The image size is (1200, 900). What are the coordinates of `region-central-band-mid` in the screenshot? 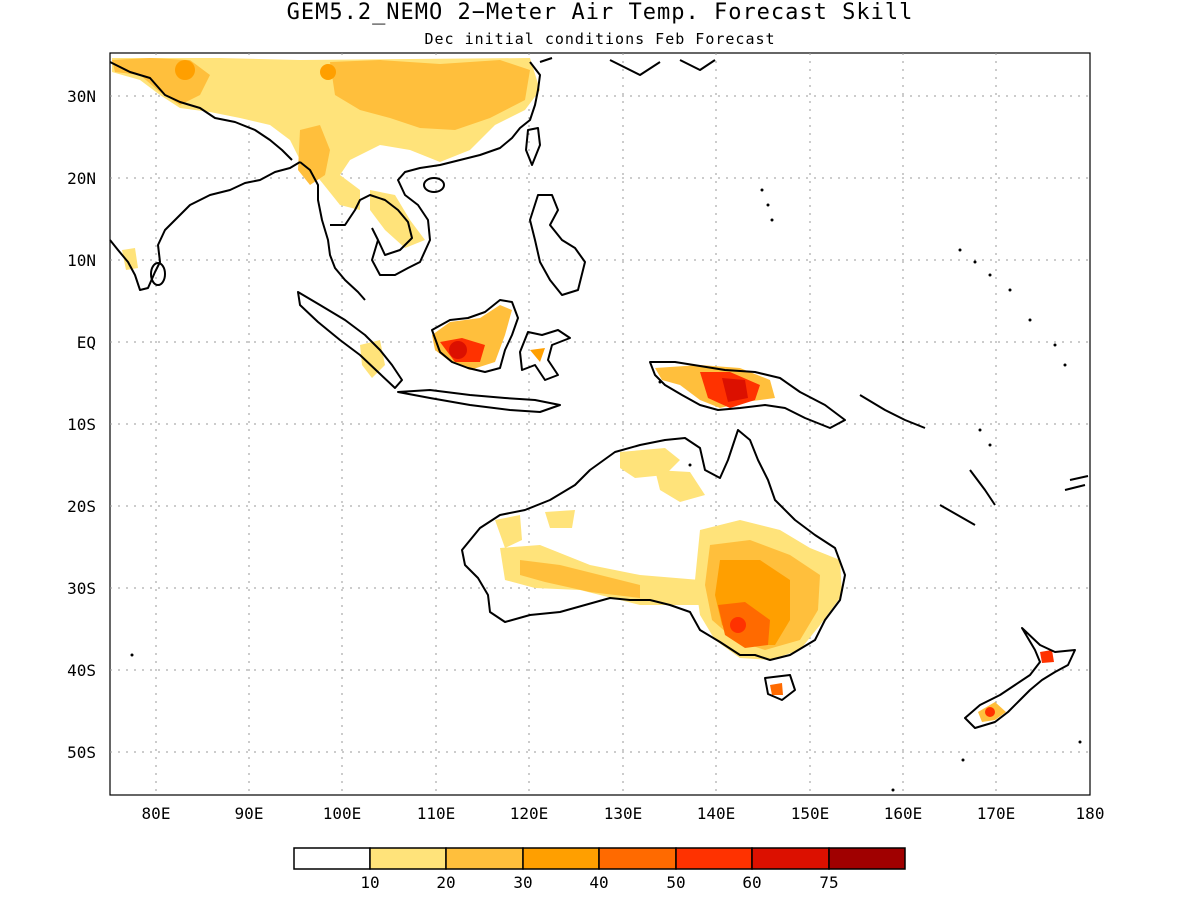 It's located at (580, 579).